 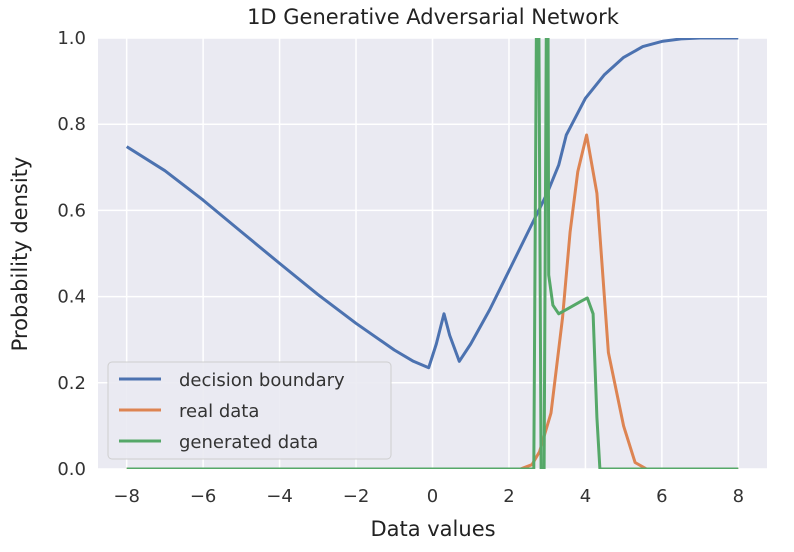 What do you see at coordinates (356, 496) in the screenshot?
I see `x-tick-label: −2` at bounding box center [356, 496].